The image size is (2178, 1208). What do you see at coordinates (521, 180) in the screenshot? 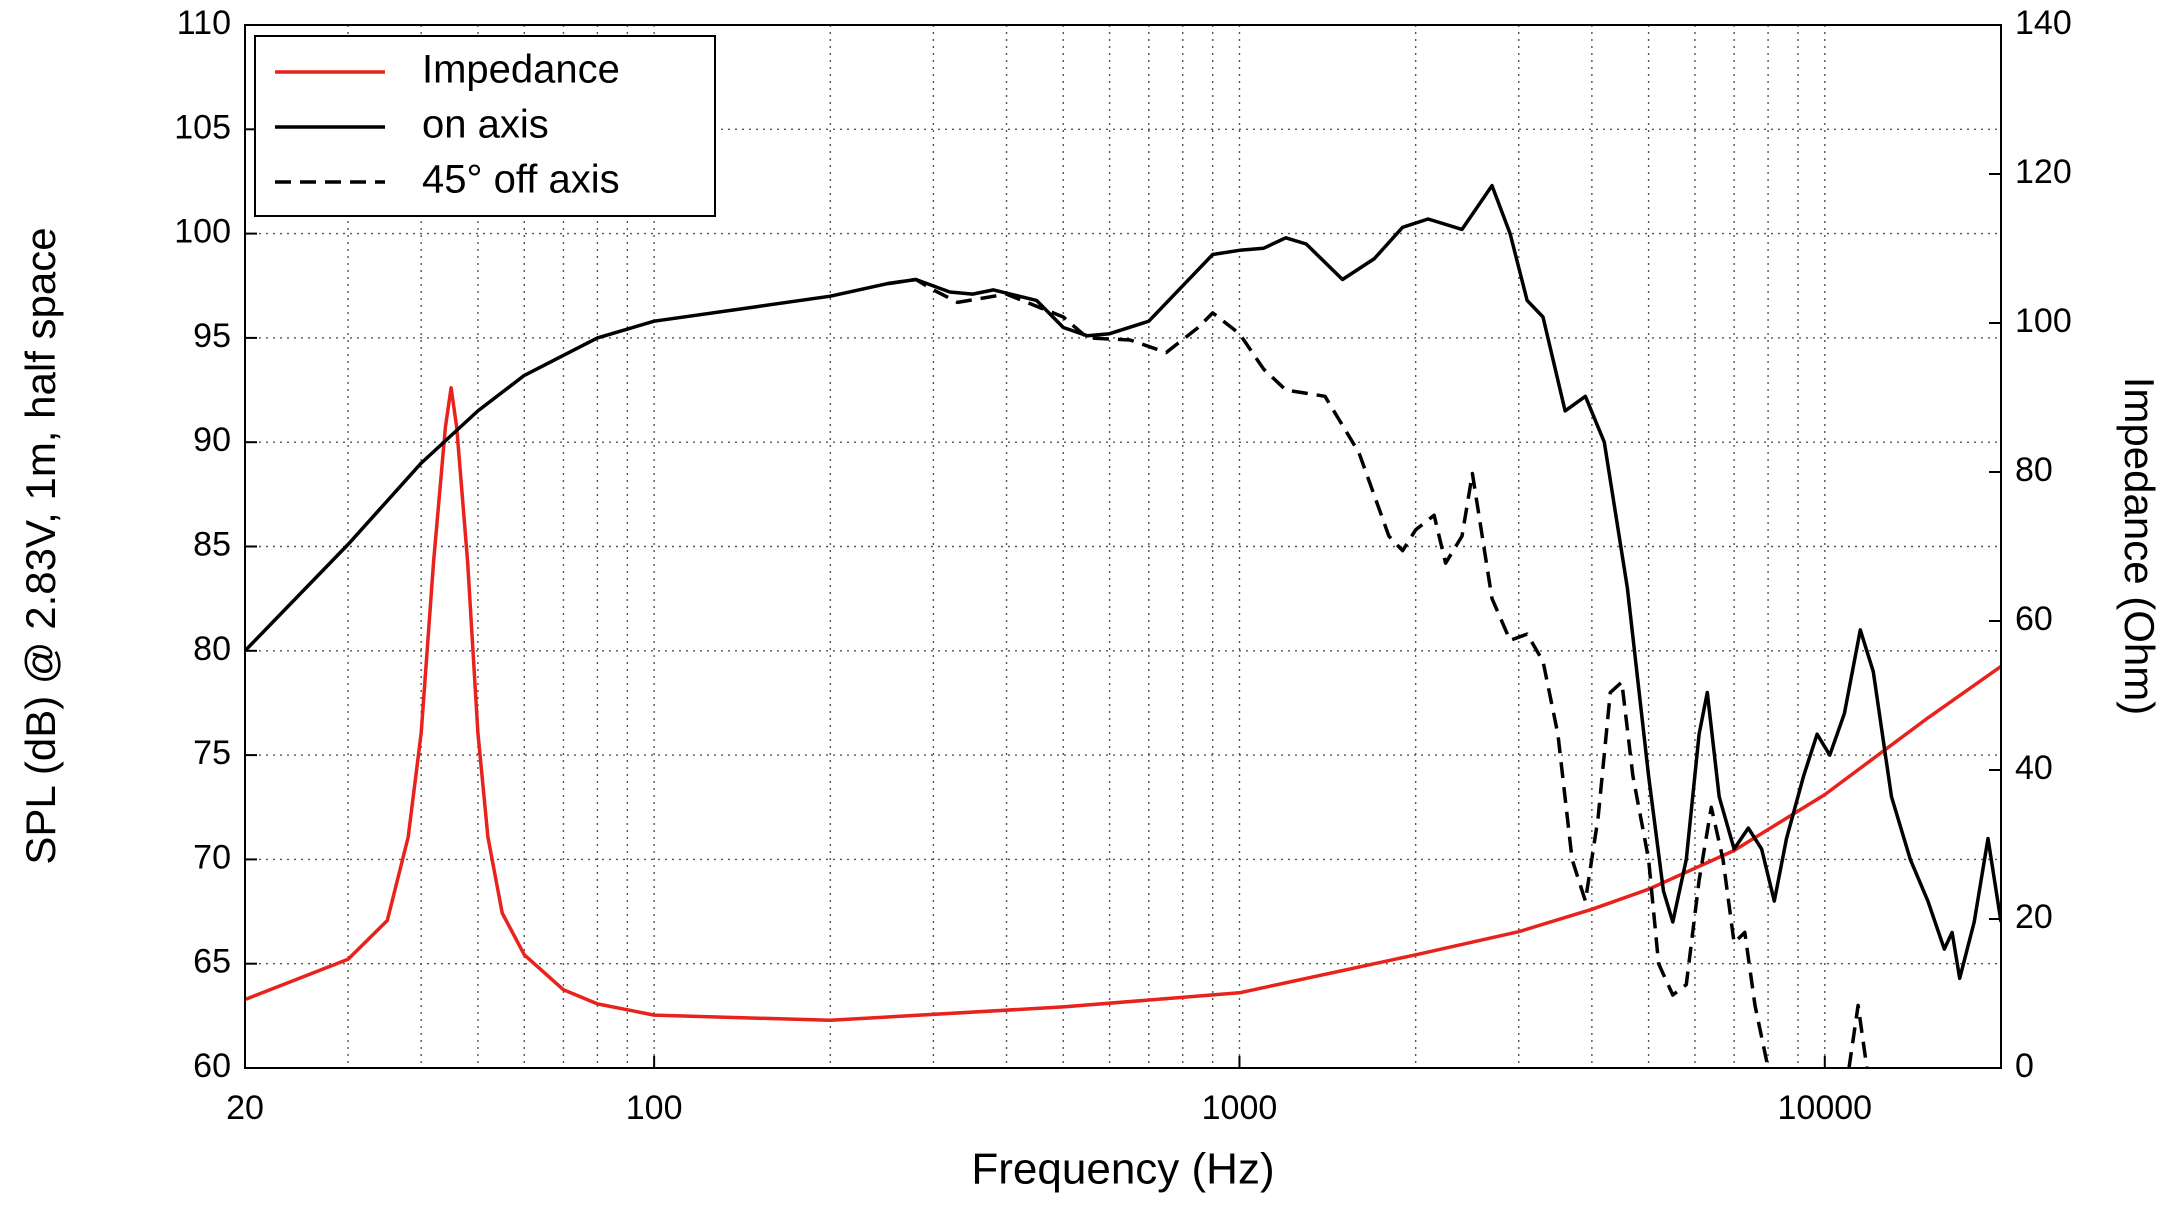
I see `legend-label: 45° off axis` at bounding box center [521, 180].